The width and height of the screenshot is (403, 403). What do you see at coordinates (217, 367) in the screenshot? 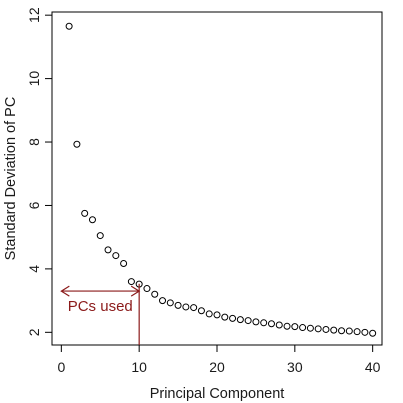
I see `x-tick-label-20: 20` at bounding box center [217, 367].